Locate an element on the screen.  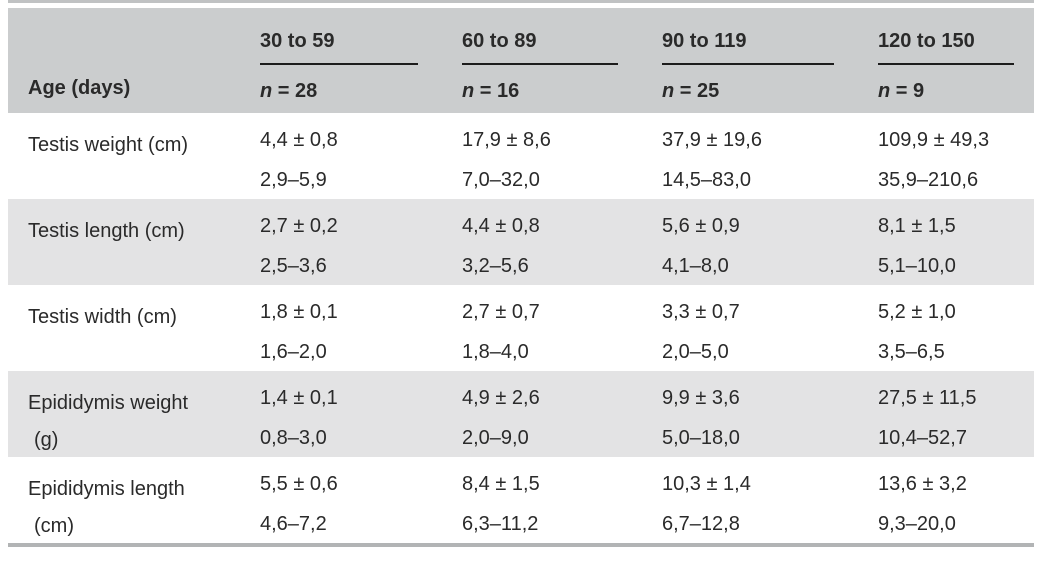
mean-sd-value: 5,6 ± 0,9 is located at coordinates (701, 226).